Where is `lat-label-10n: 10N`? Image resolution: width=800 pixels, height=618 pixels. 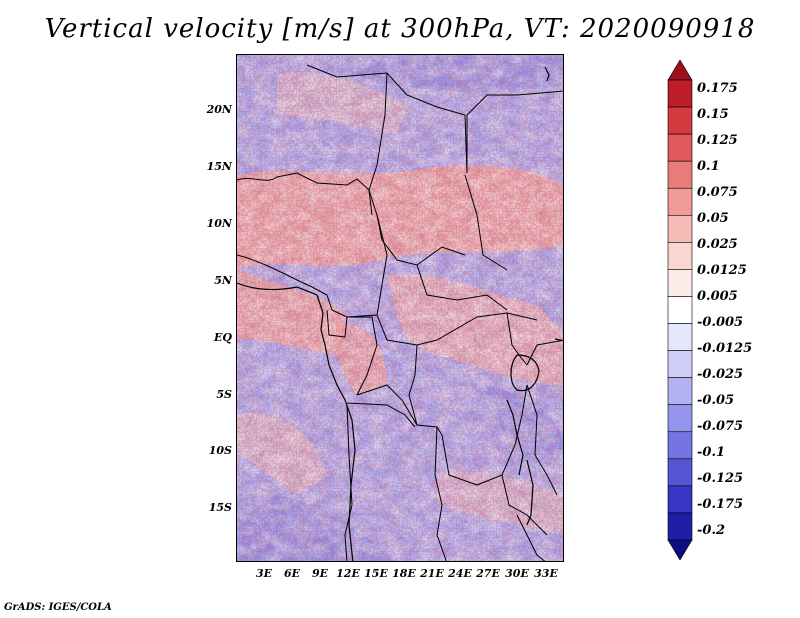
lat-label-10n: 10N is located at coordinates (219, 223).